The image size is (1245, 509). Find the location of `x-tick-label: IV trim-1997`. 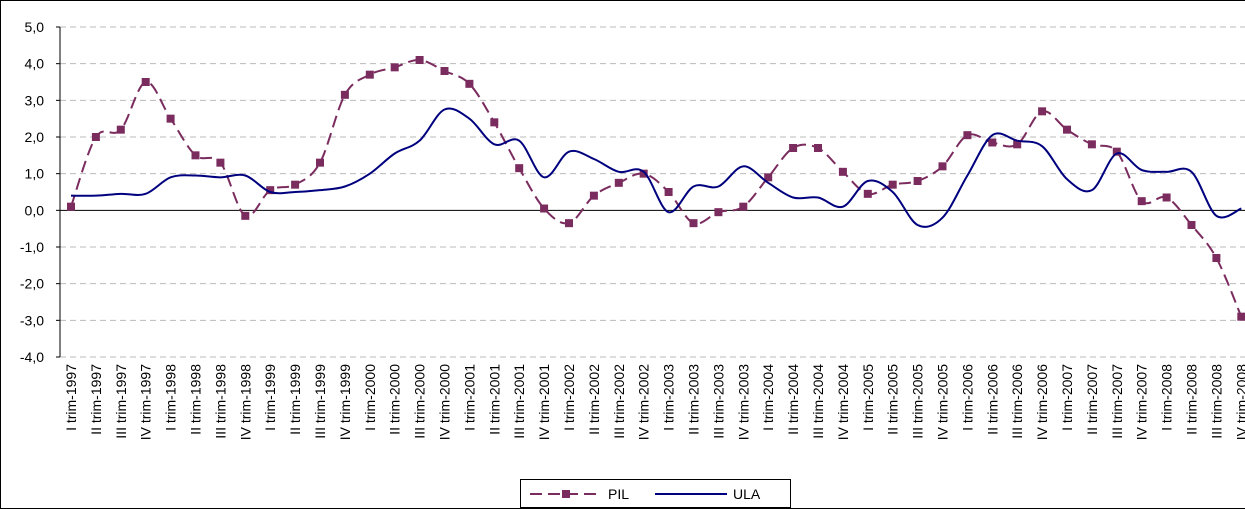

x-tick-label: IV trim-1997 is located at coordinates (146, 402).